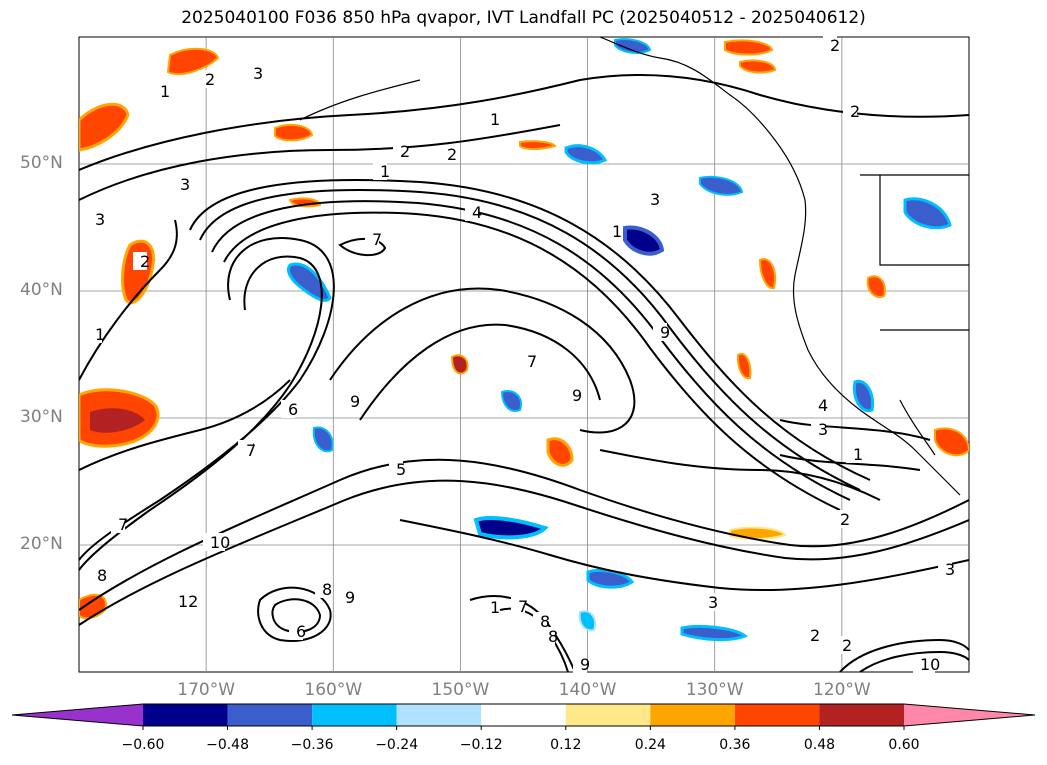 The height and width of the screenshot is (765, 1047). Describe the element at coordinates (560, 452) in the screenshot. I see `shade-26n` at that location.